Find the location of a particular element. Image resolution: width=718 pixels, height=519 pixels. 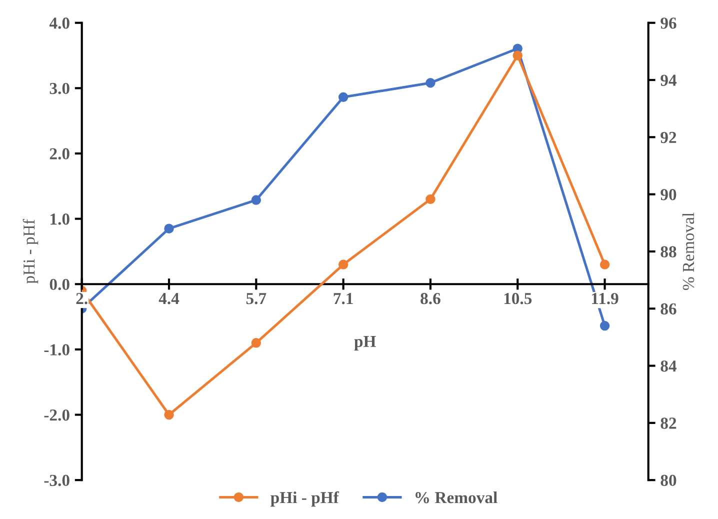

y2-tick-label: 84 is located at coordinates (668, 366).